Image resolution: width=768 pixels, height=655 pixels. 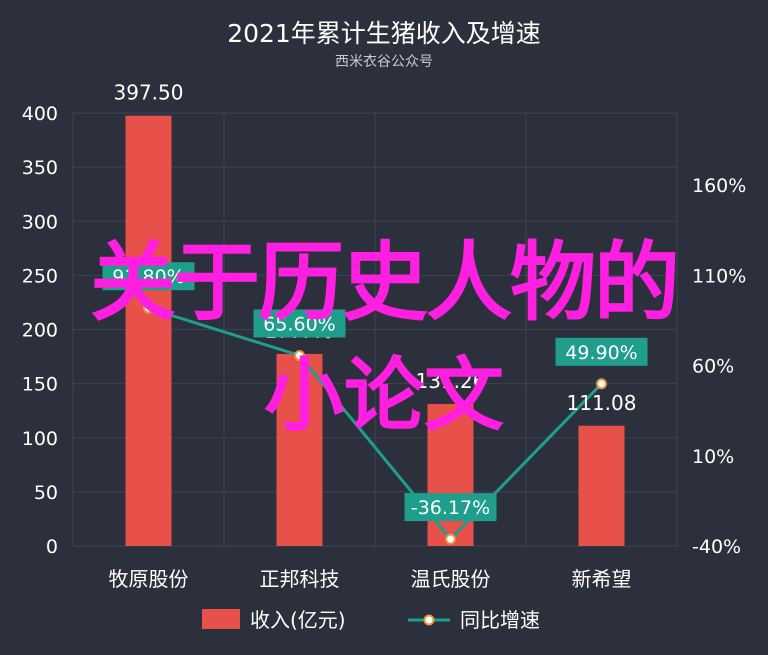 What do you see at coordinates (451, 579) in the screenshot?
I see `x-tick-label: 温氏股份` at bounding box center [451, 579].